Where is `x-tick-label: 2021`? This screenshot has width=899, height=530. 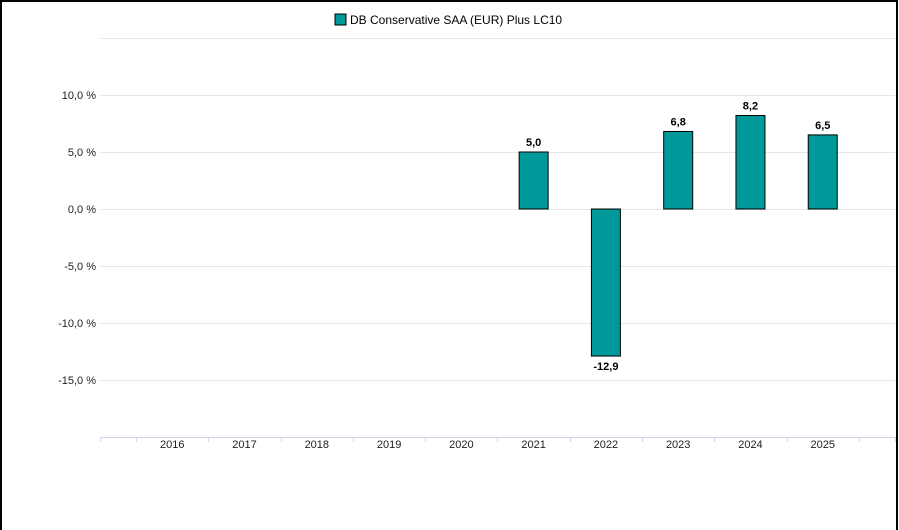
x-tick-label: 2021 is located at coordinates (533, 445).